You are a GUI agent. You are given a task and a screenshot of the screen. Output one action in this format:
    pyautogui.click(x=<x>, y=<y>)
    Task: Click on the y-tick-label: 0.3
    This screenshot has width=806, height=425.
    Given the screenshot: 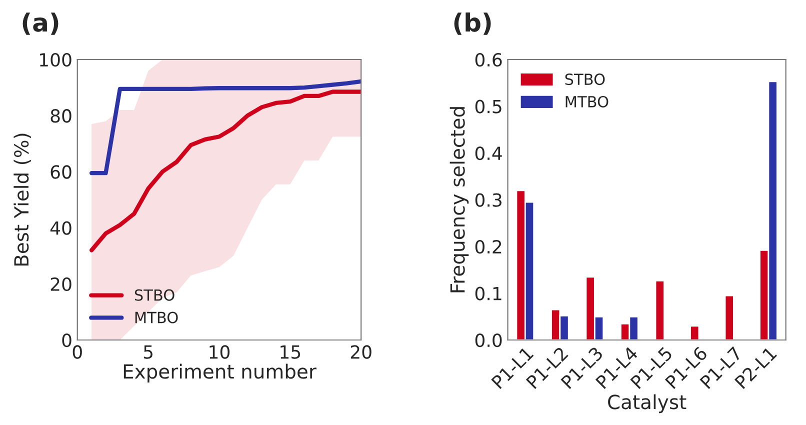 What is the action you would take?
    pyautogui.click(x=488, y=200)
    